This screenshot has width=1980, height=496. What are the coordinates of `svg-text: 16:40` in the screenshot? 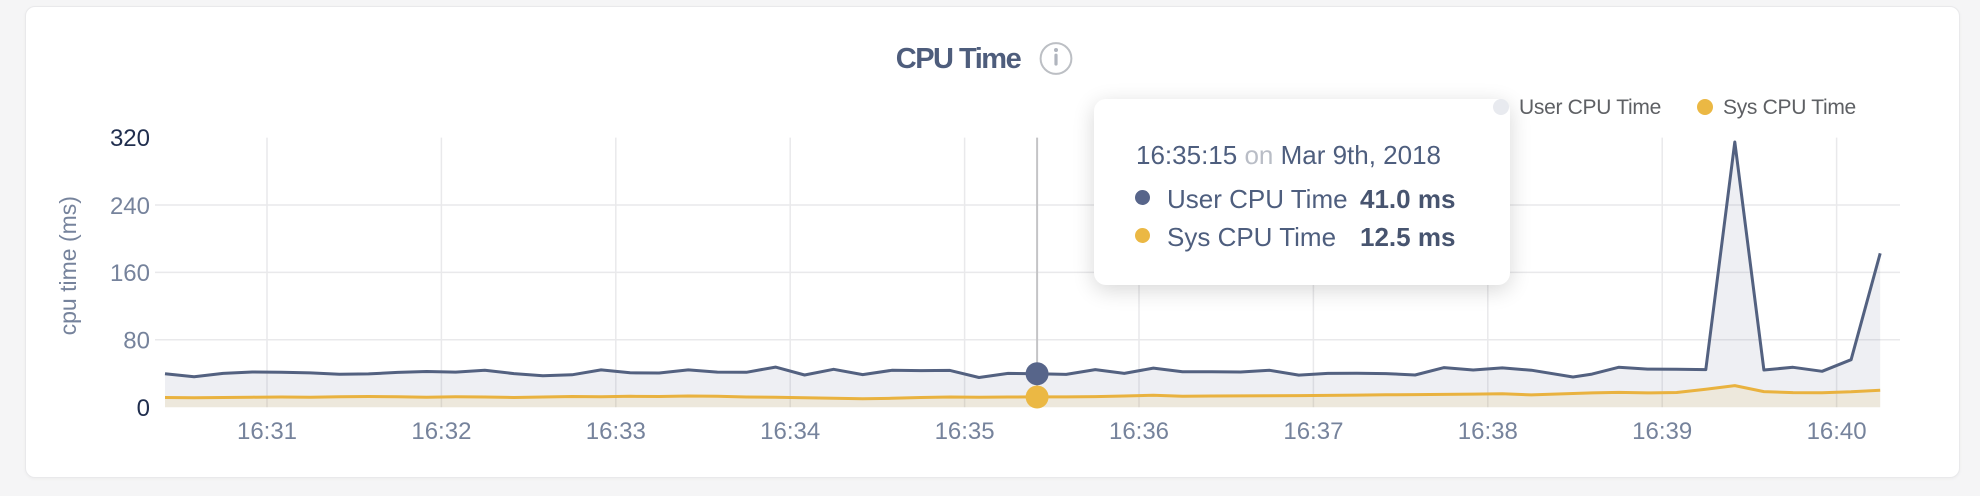 It's located at (1837, 431).